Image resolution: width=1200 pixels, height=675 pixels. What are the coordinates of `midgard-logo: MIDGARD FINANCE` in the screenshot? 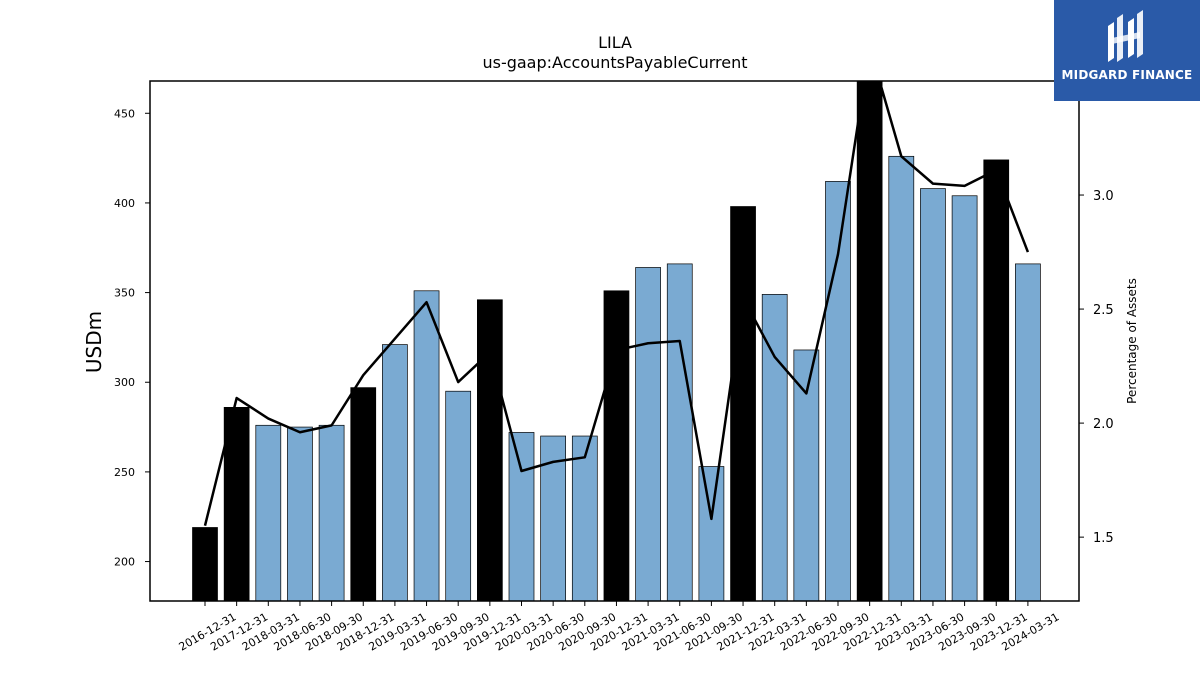 It's located at (1127, 50).